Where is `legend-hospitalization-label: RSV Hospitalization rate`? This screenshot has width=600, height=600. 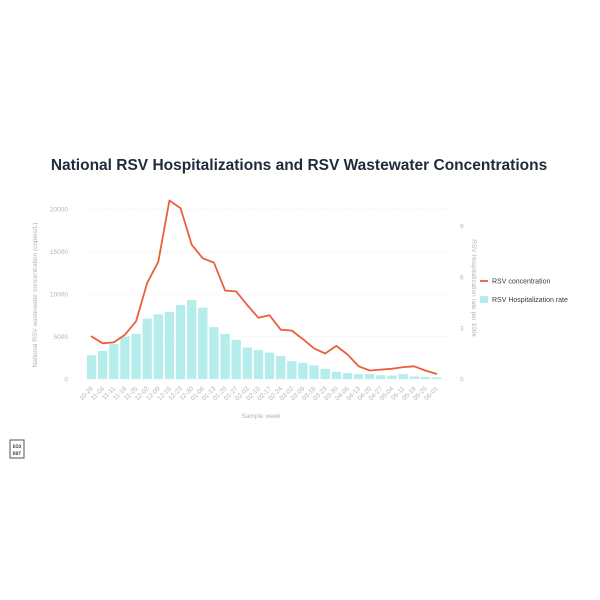 legend-hospitalization-label: RSV Hospitalization rate is located at coordinates (530, 300).